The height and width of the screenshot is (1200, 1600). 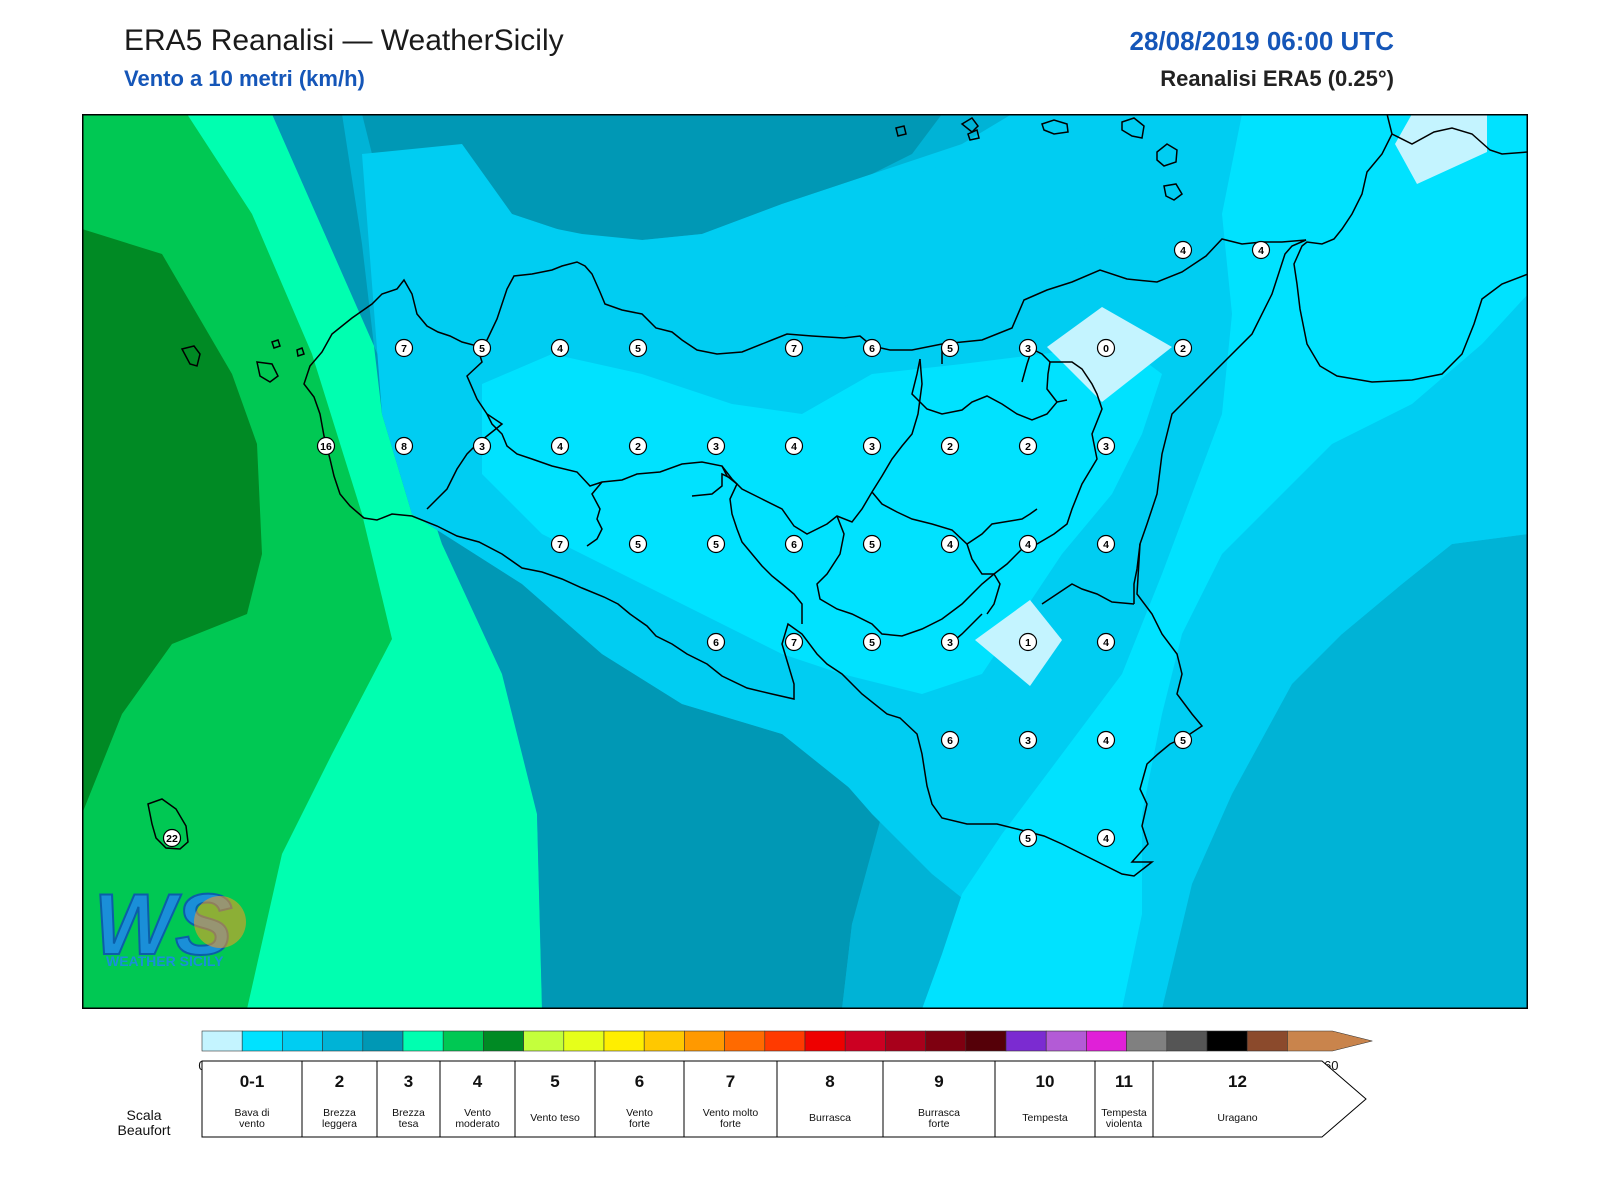 I want to click on station-marker: 7, so click(x=794, y=348).